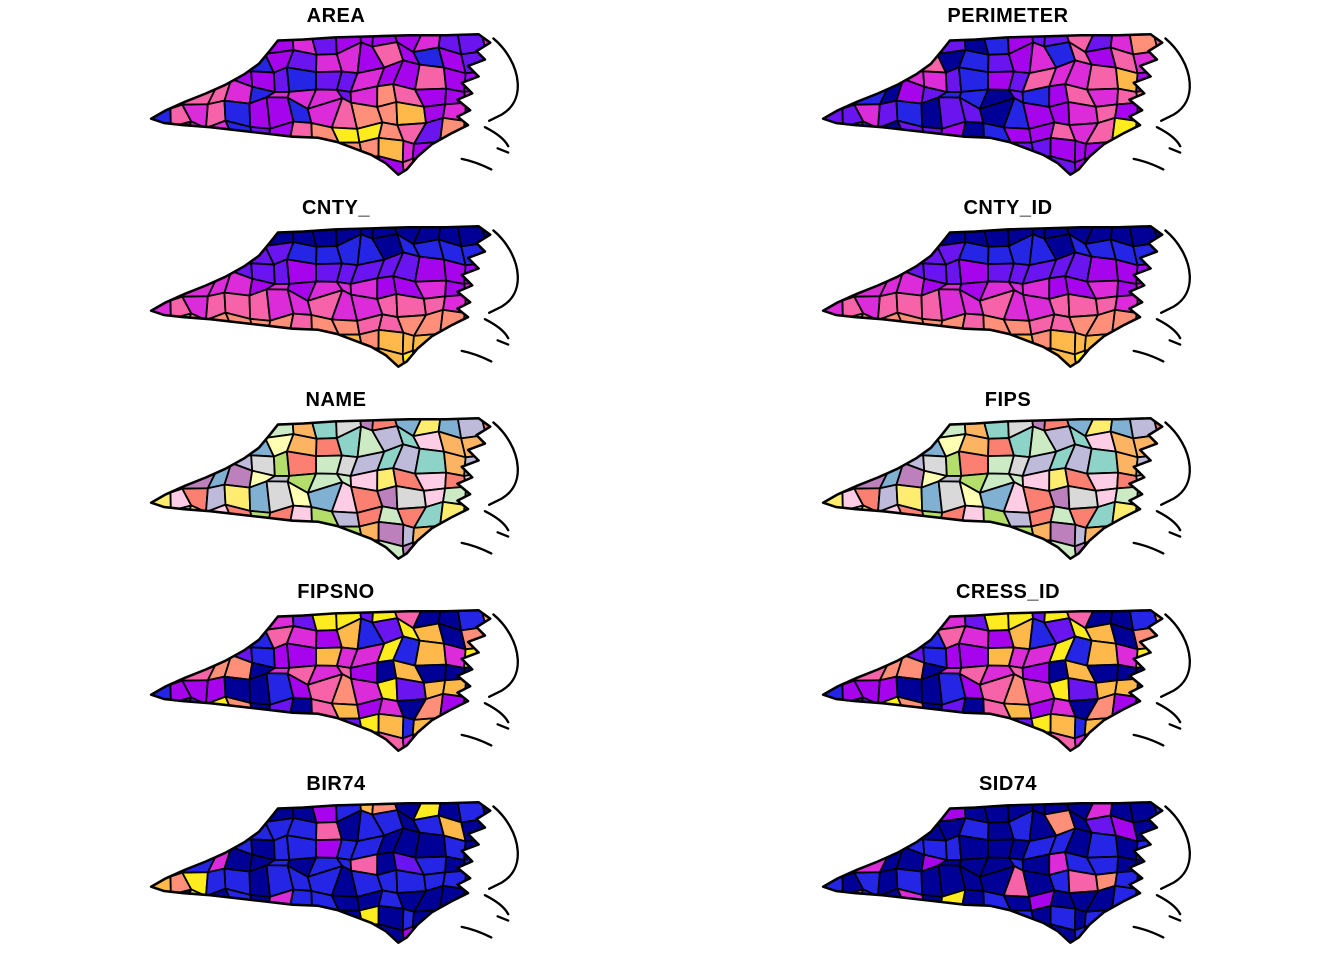 The height and width of the screenshot is (960, 1344). Describe the element at coordinates (1008, 208) in the screenshot. I see `panel-title-cnty-id: CNTY_ID` at that location.